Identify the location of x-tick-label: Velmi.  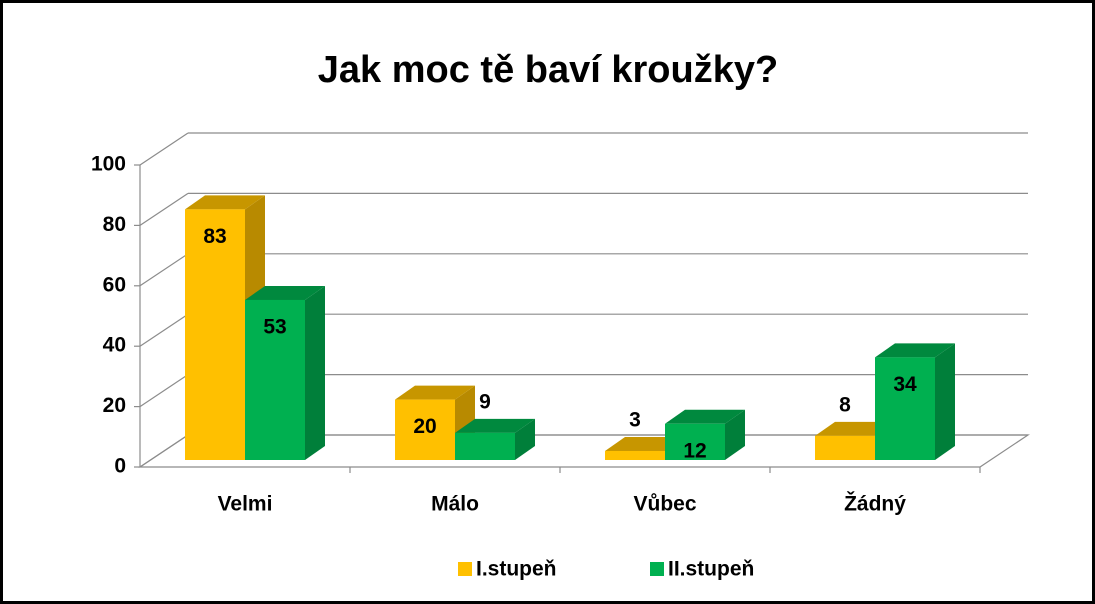
(245, 504).